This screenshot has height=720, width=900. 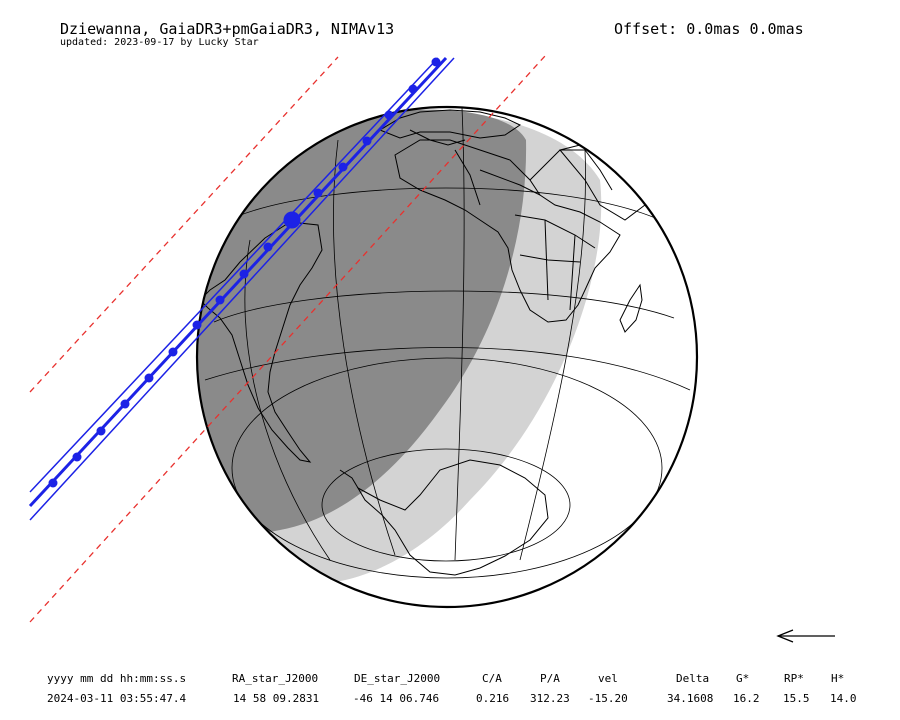 I want to click on value-rp: 15.5, so click(x=796, y=698).